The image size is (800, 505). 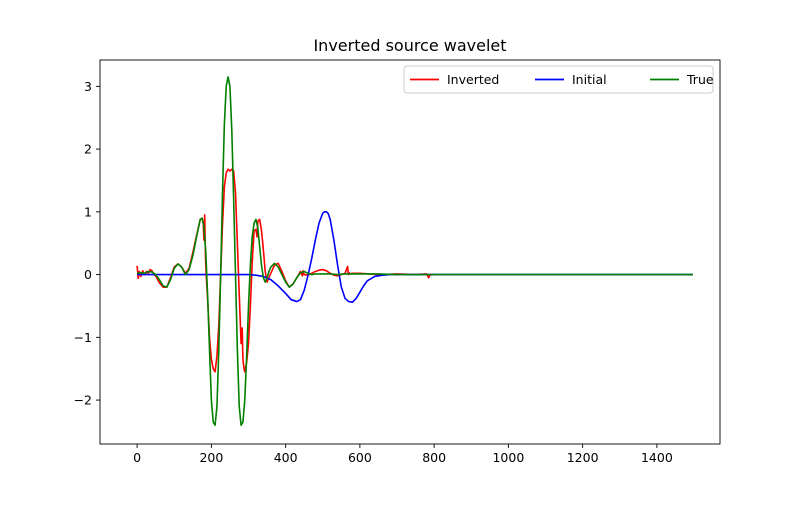 What do you see at coordinates (88, 149) in the screenshot?
I see `y-tick-label: 2` at bounding box center [88, 149].